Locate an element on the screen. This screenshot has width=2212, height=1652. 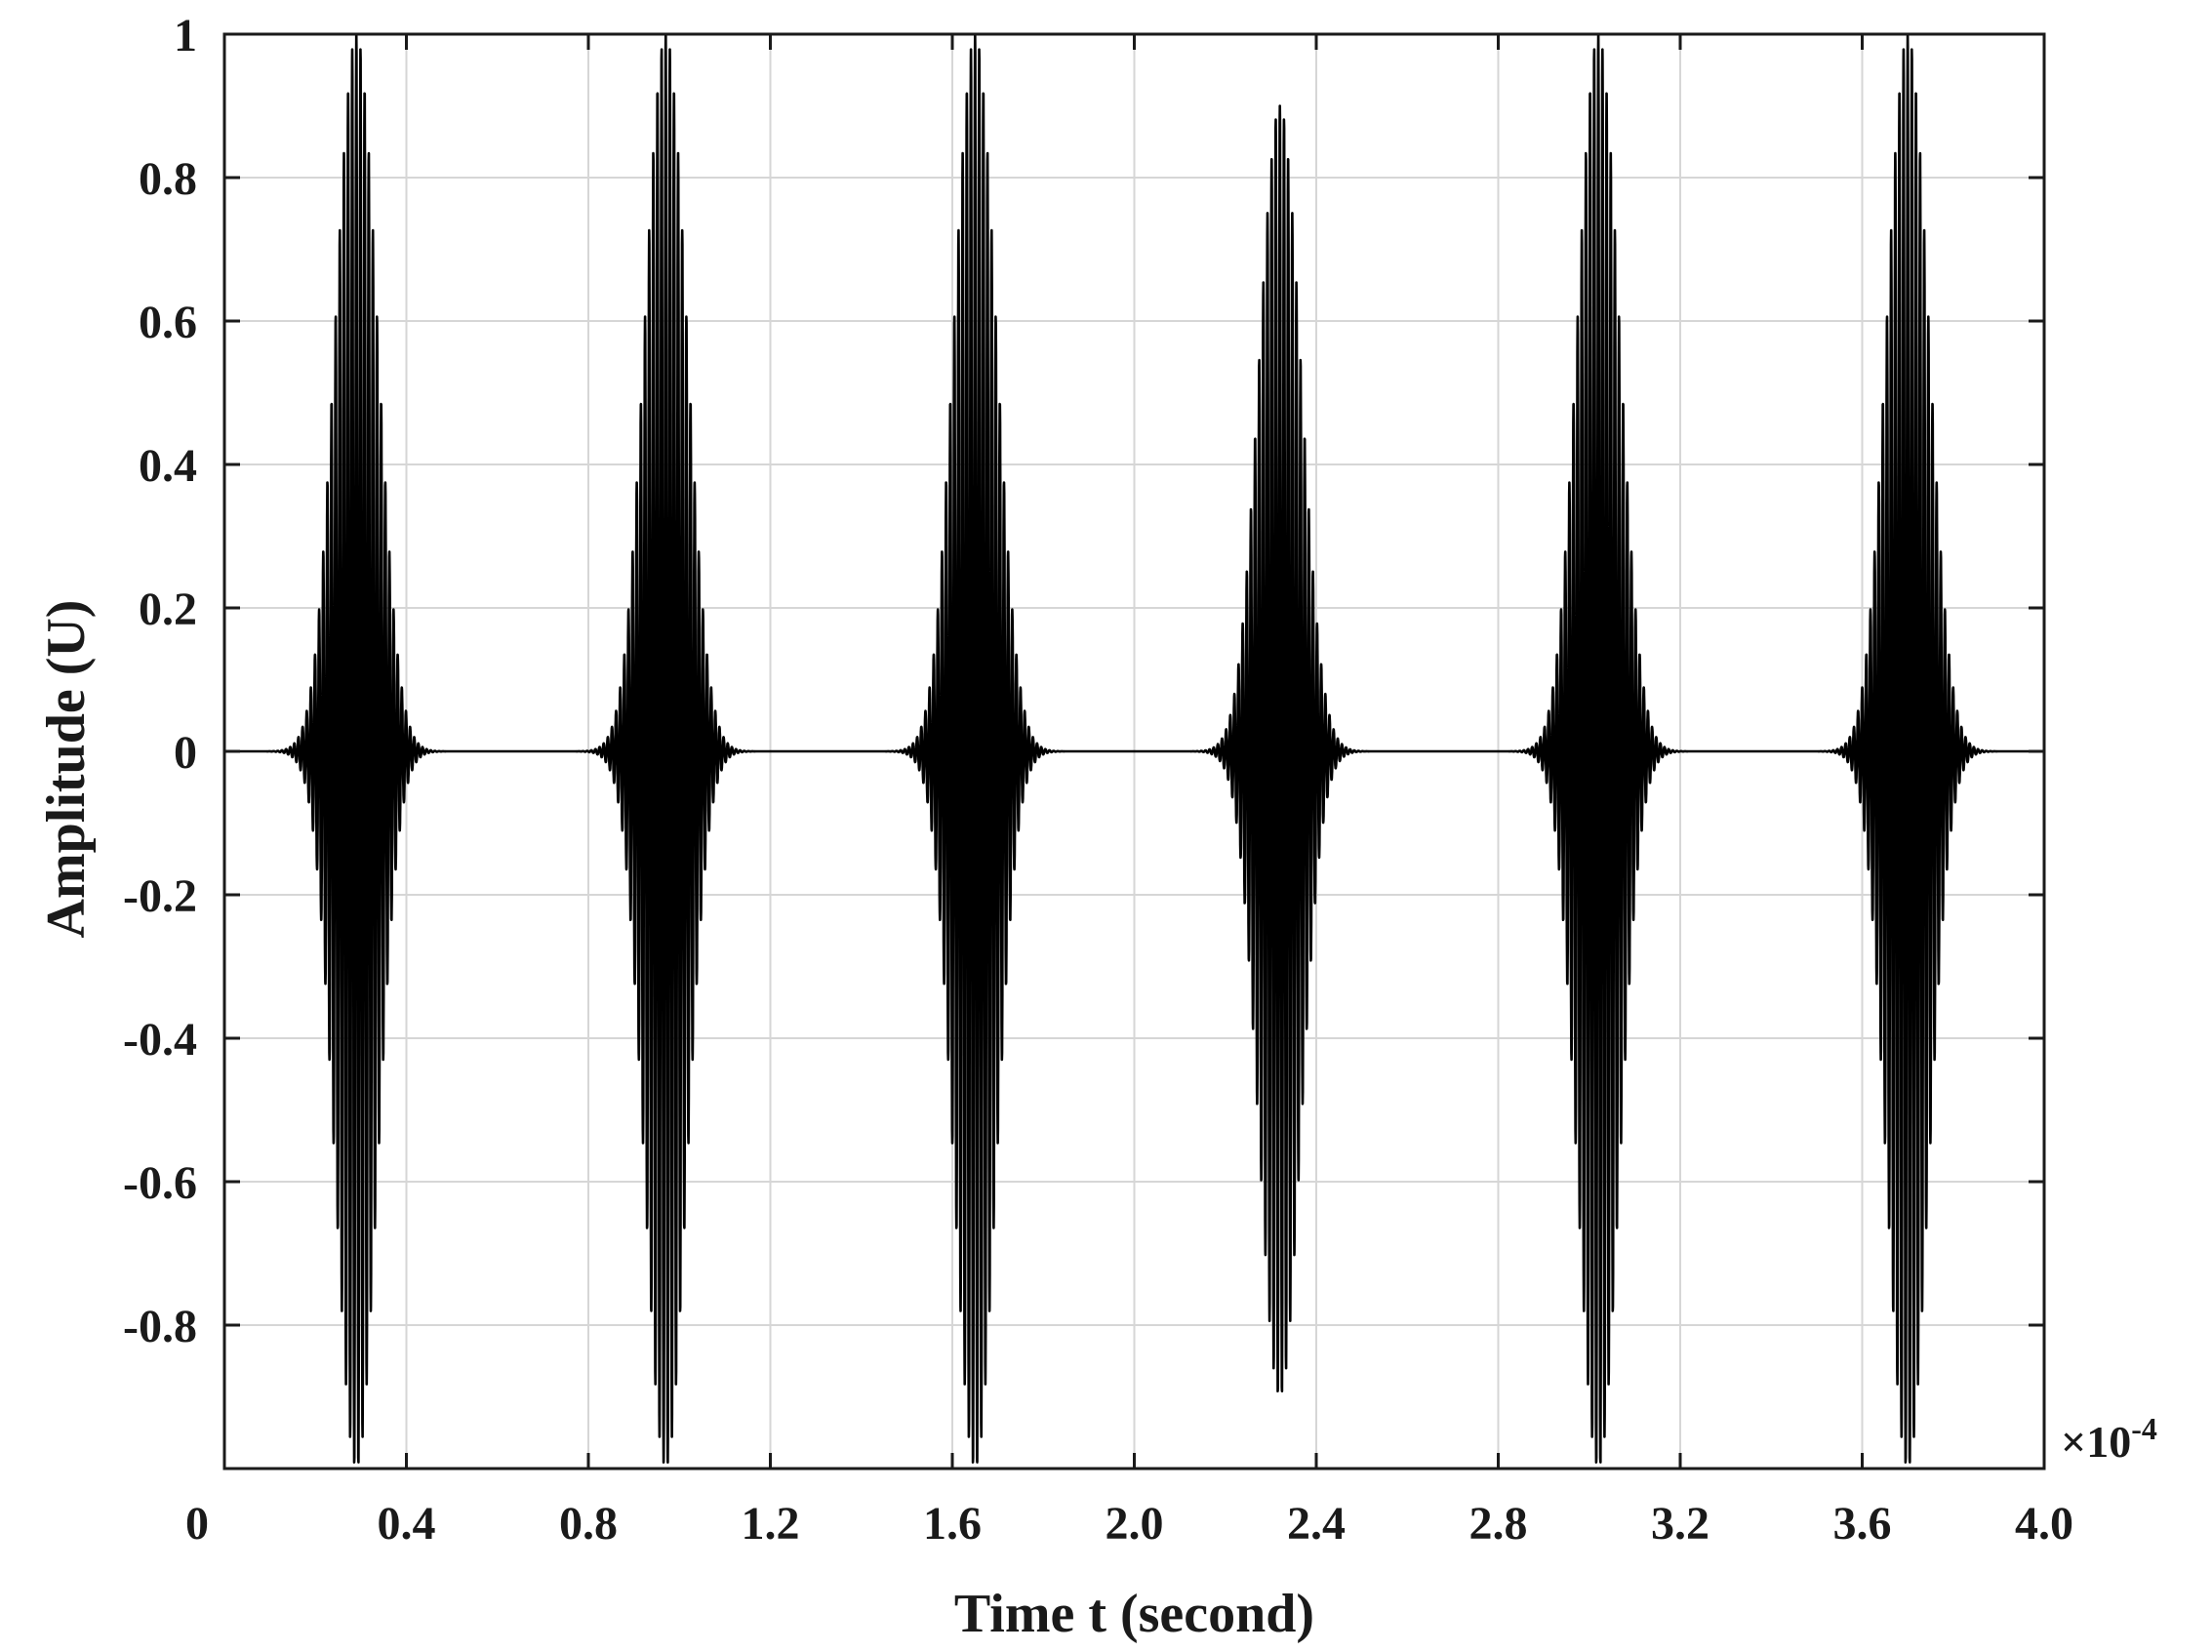
x-tick-label: 2.0 is located at coordinates (1135, 1524).